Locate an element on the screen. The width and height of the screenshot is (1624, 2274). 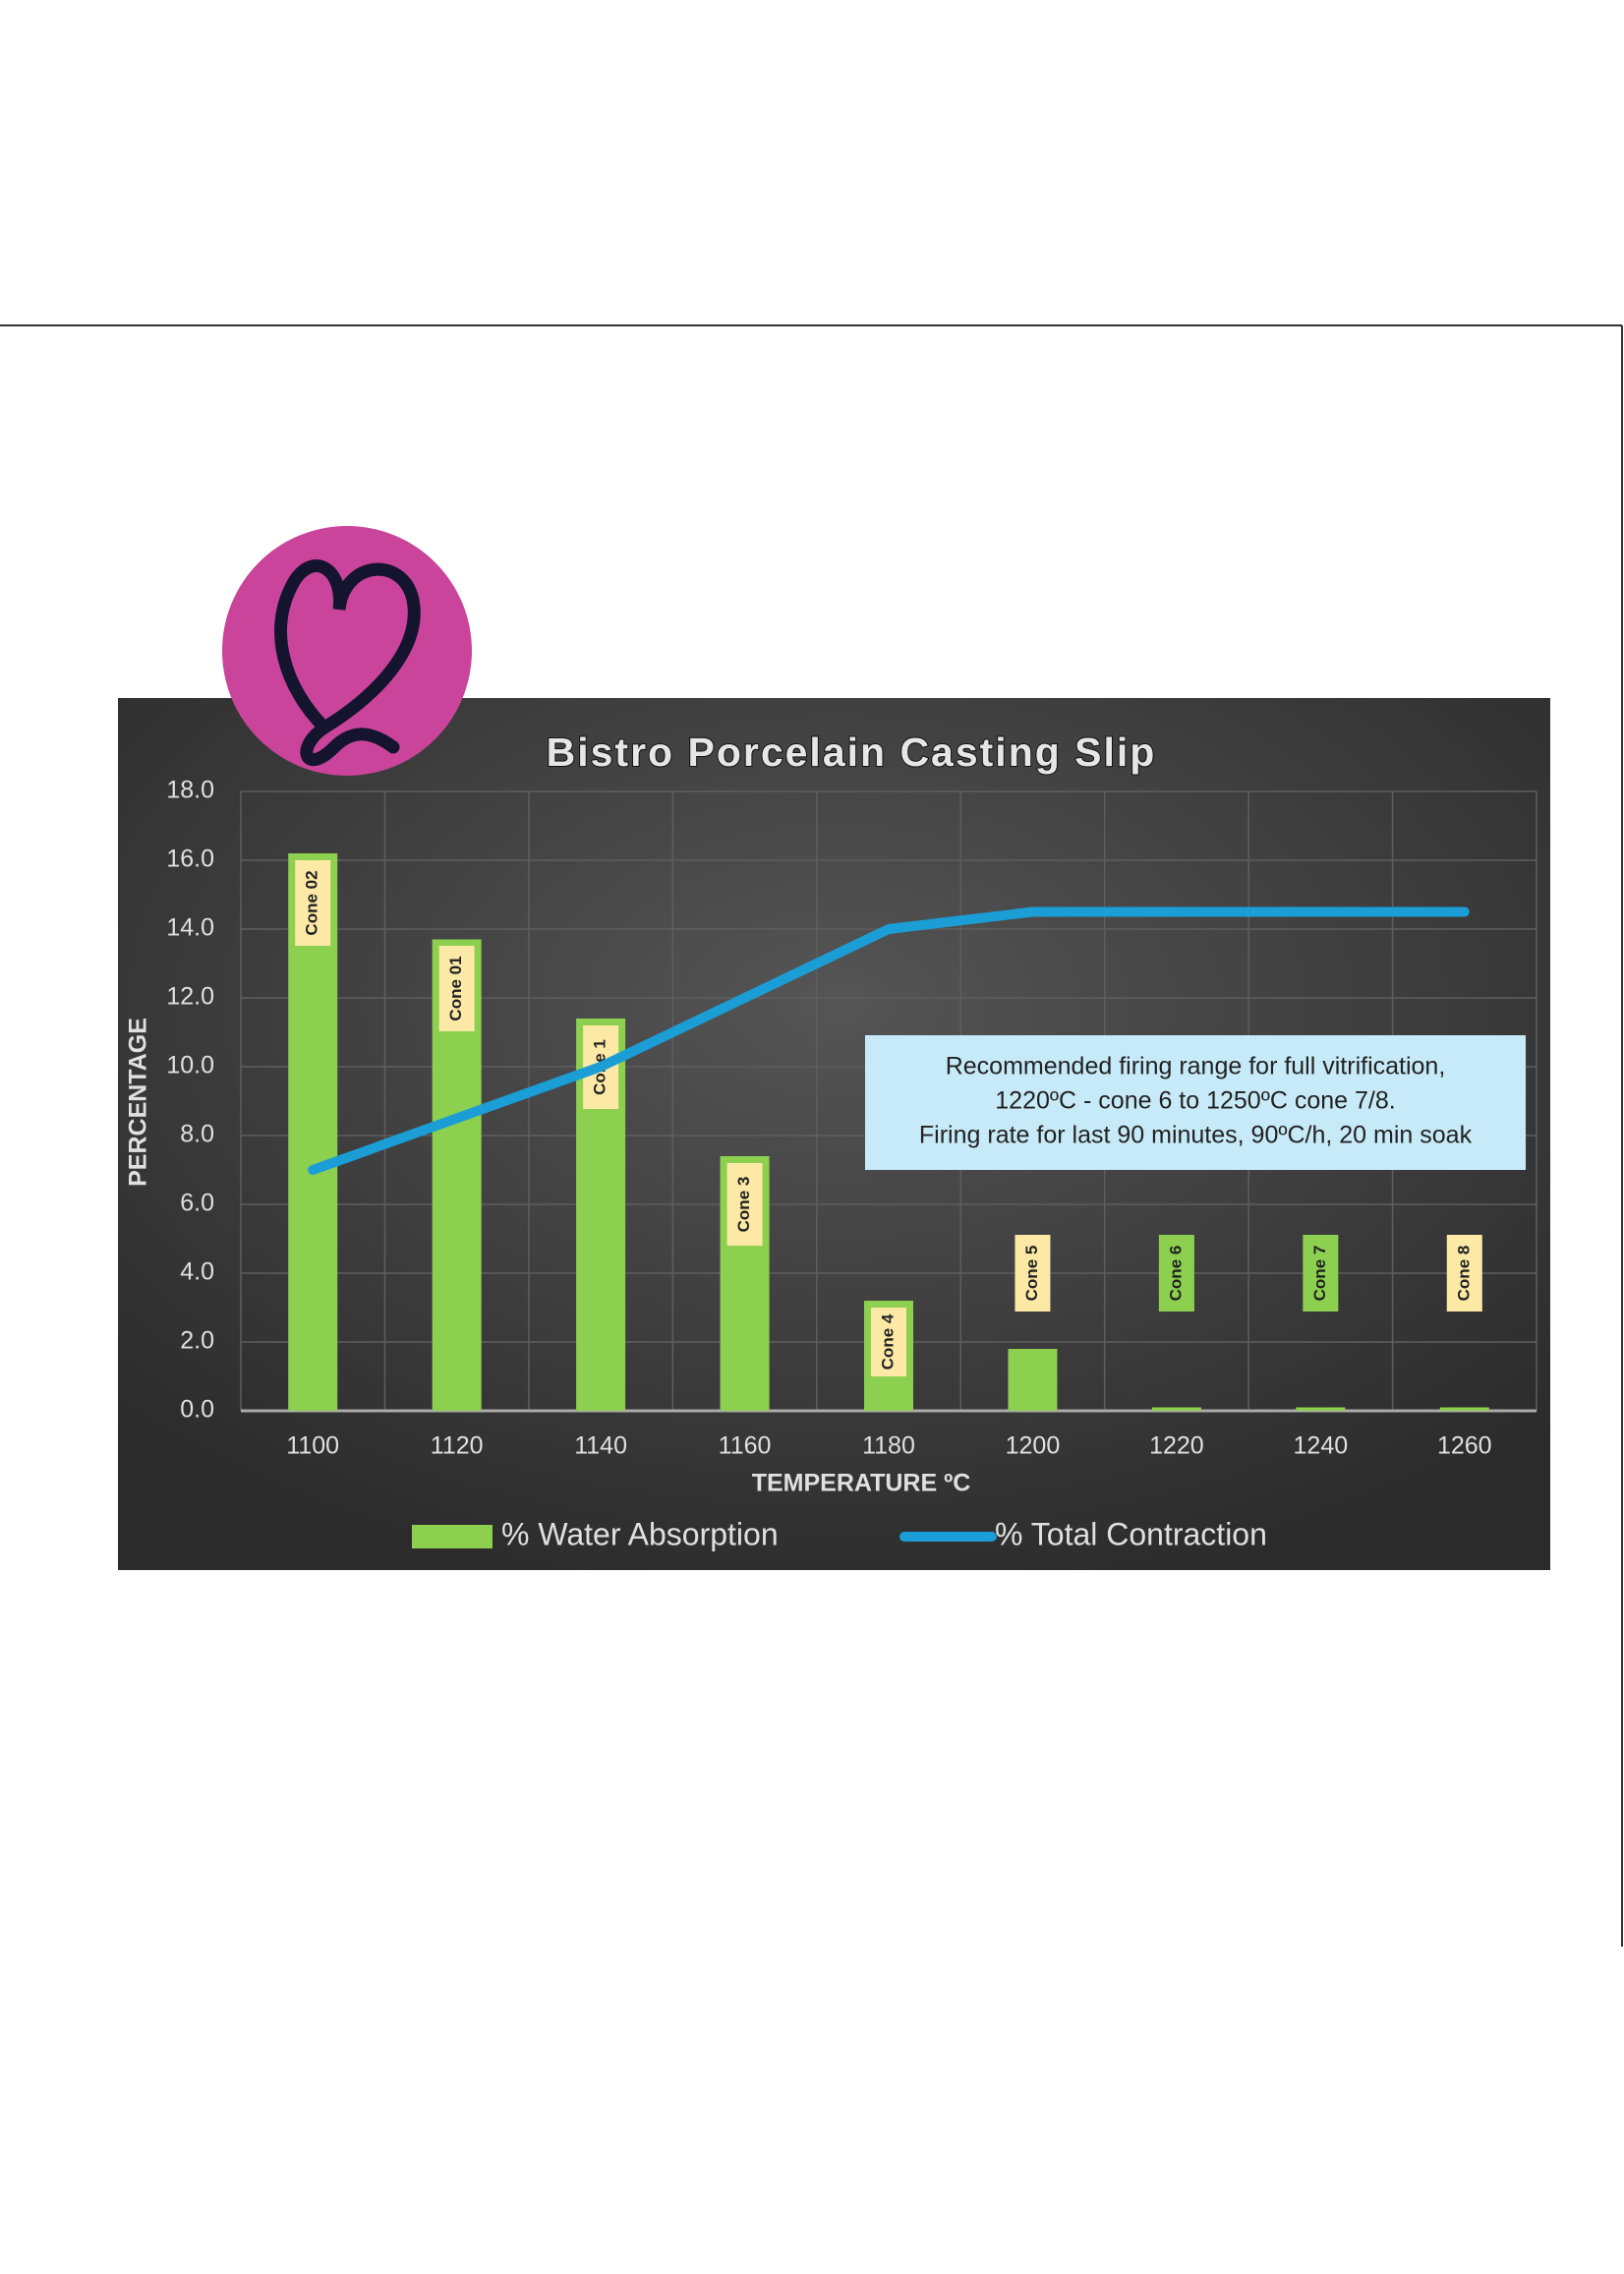
x-tick-label: 1220 is located at coordinates (1176, 1446).